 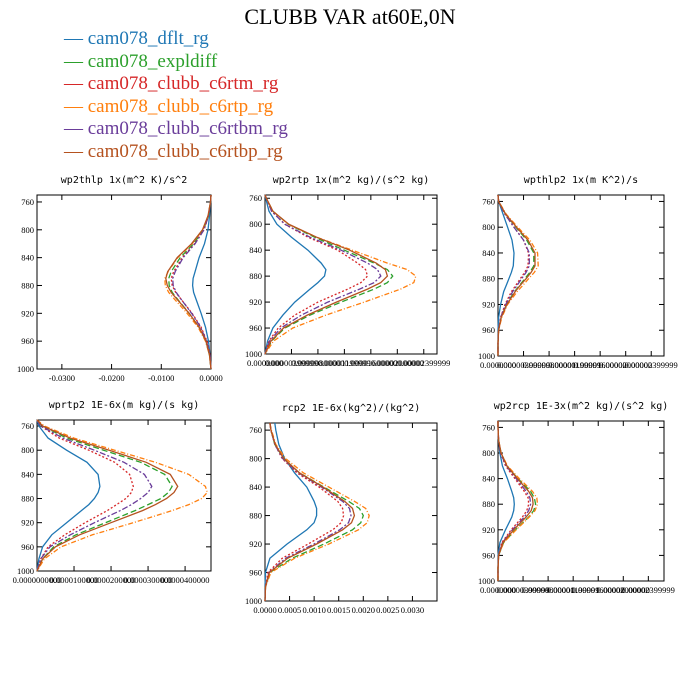 I want to click on x-tick-label: 0.0030, so click(x=412, y=610).